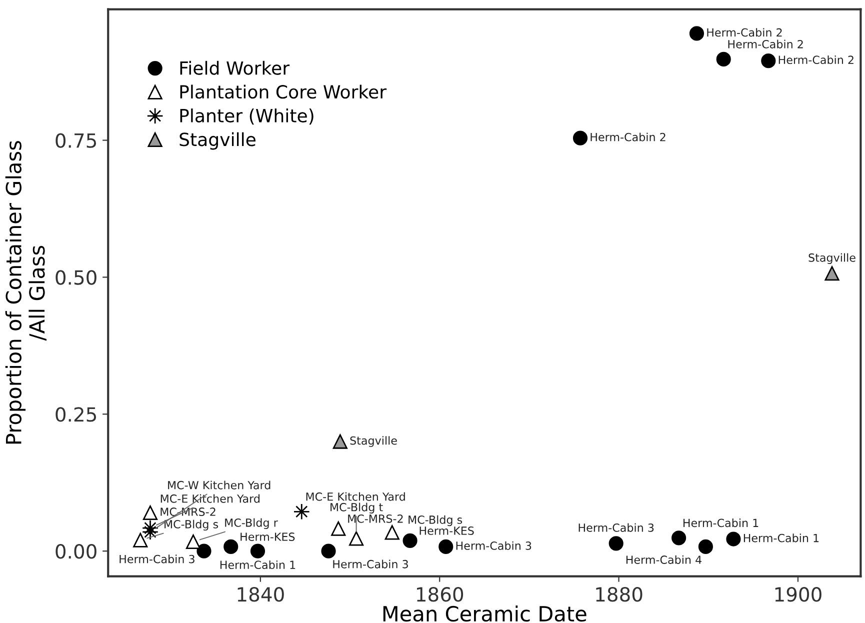 Image resolution: width=865 pixels, height=623 pixels. I want to click on legend-label: Field Worker, so click(235, 67).